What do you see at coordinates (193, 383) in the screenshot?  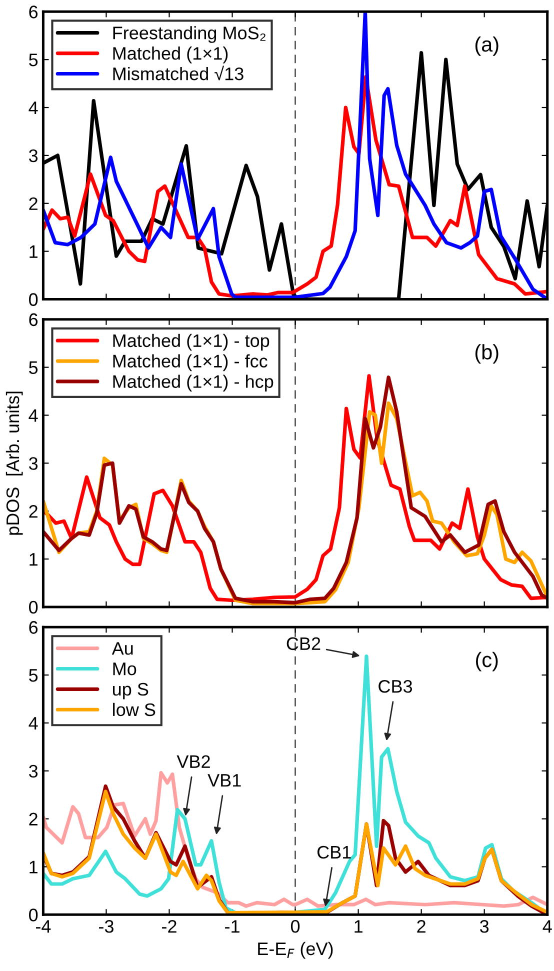 I see `legend-label: Matched (1×1) - hcp` at bounding box center [193, 383].